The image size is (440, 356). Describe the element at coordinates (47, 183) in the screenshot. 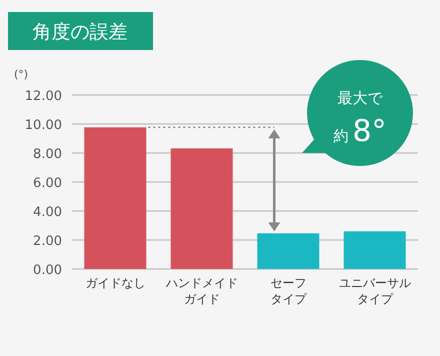

I see `y-tick-label: 6.00` at that location.